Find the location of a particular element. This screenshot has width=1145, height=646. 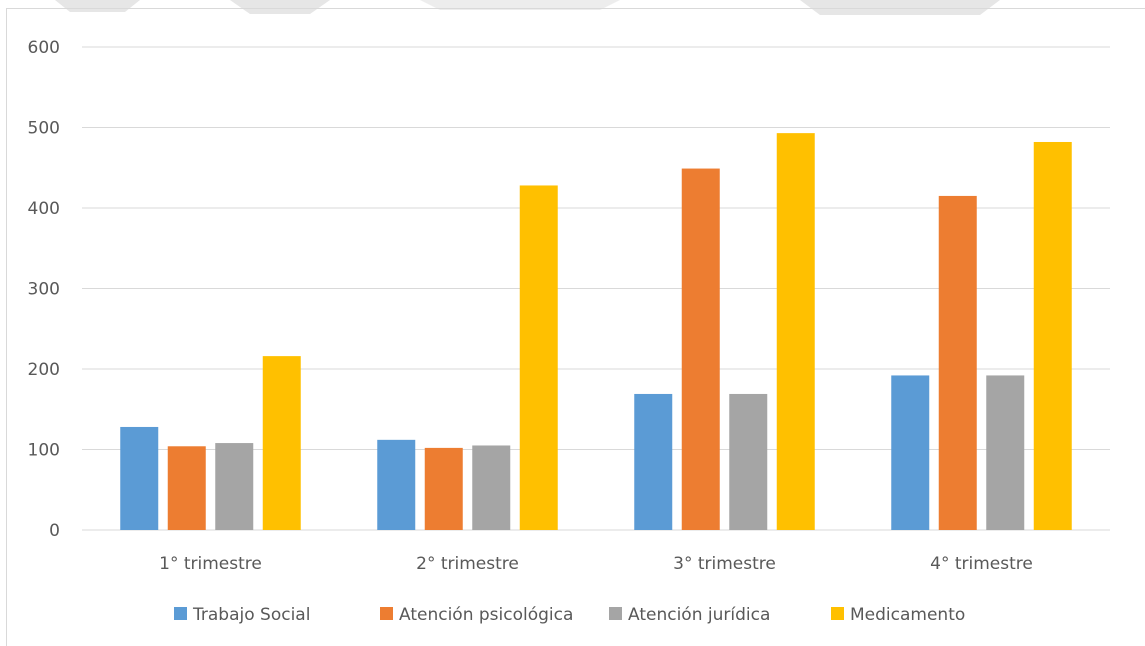

bar-atención-jurídica-4 is located at coordinates (1005, 452).